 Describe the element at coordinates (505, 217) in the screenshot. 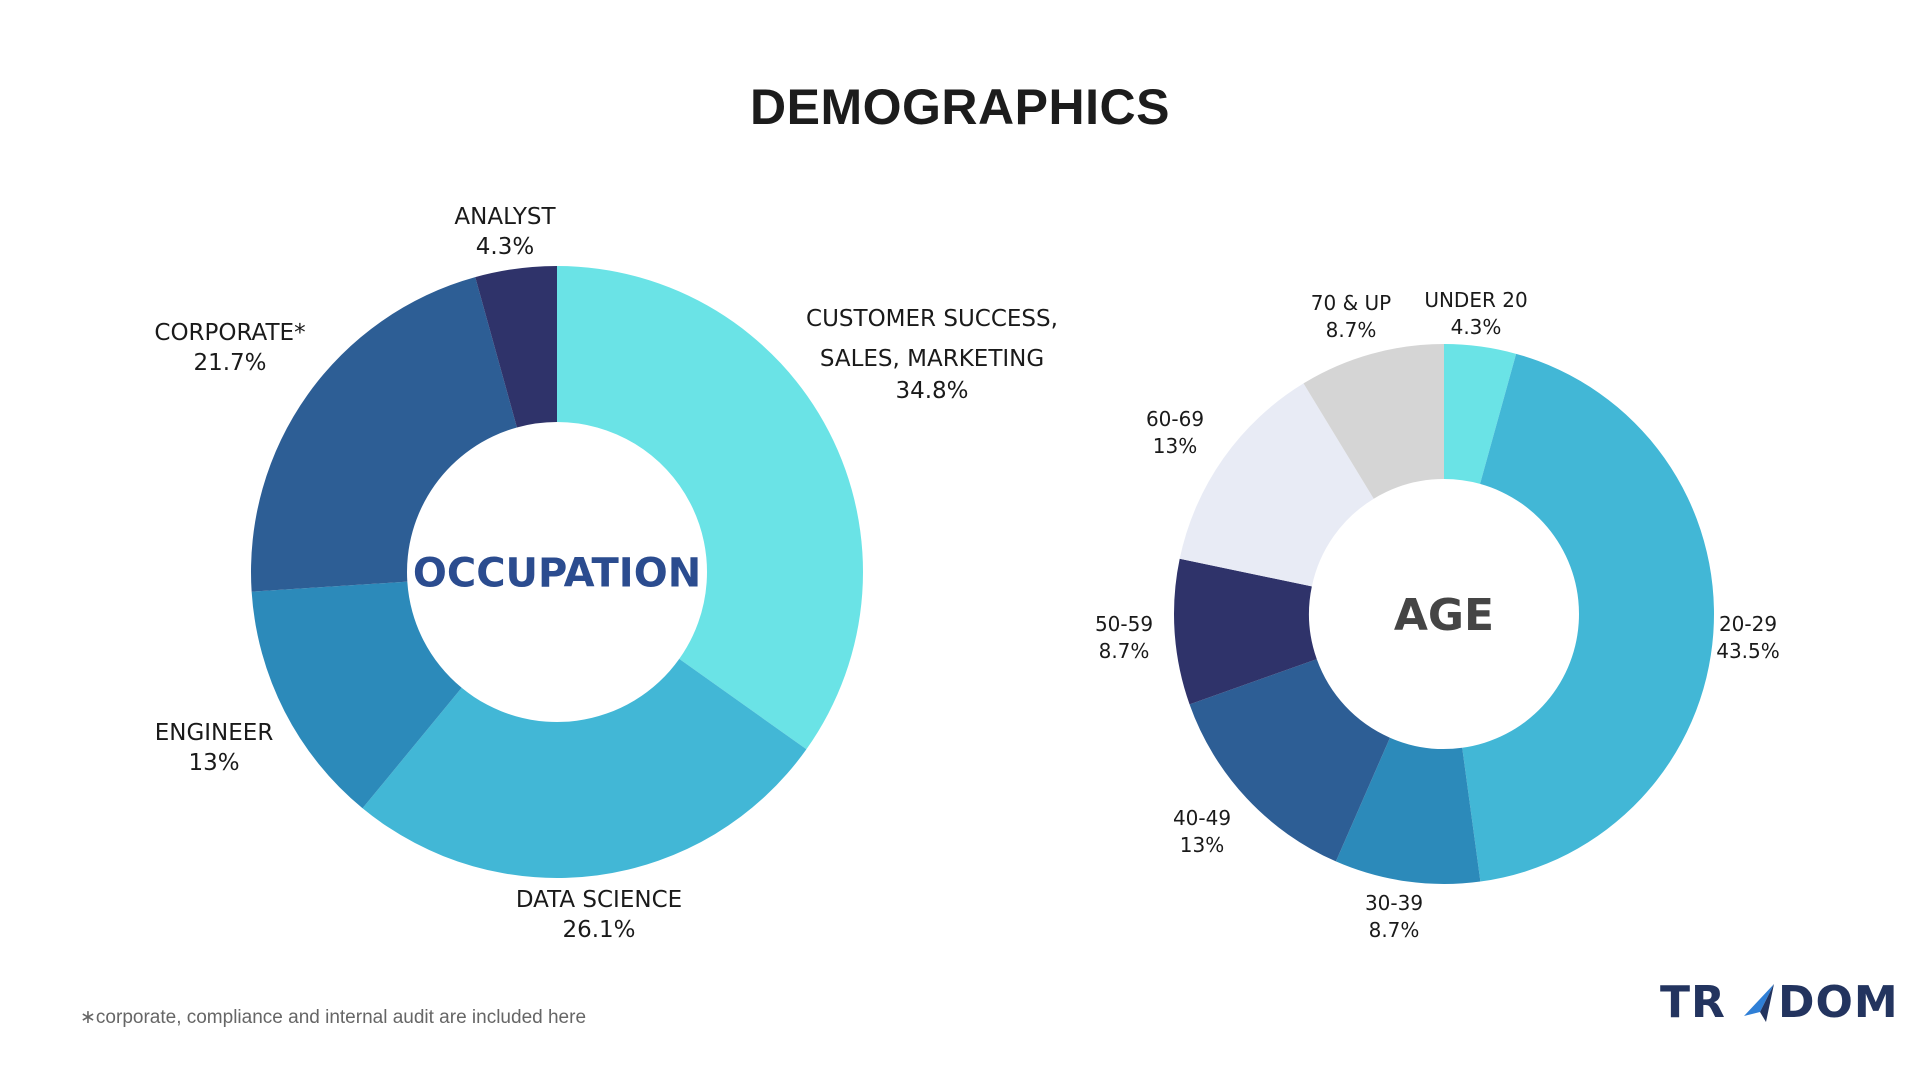

I see `occupation-slice-label: ANALYST` at that location.